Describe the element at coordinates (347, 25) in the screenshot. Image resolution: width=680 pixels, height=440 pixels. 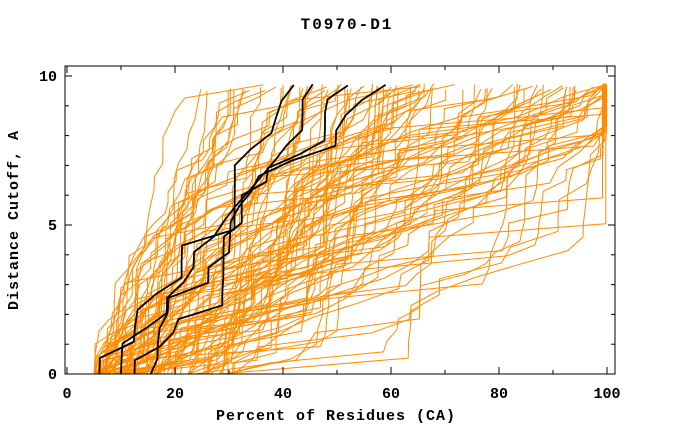
I see `chart-title: T0970-D1` at that location.